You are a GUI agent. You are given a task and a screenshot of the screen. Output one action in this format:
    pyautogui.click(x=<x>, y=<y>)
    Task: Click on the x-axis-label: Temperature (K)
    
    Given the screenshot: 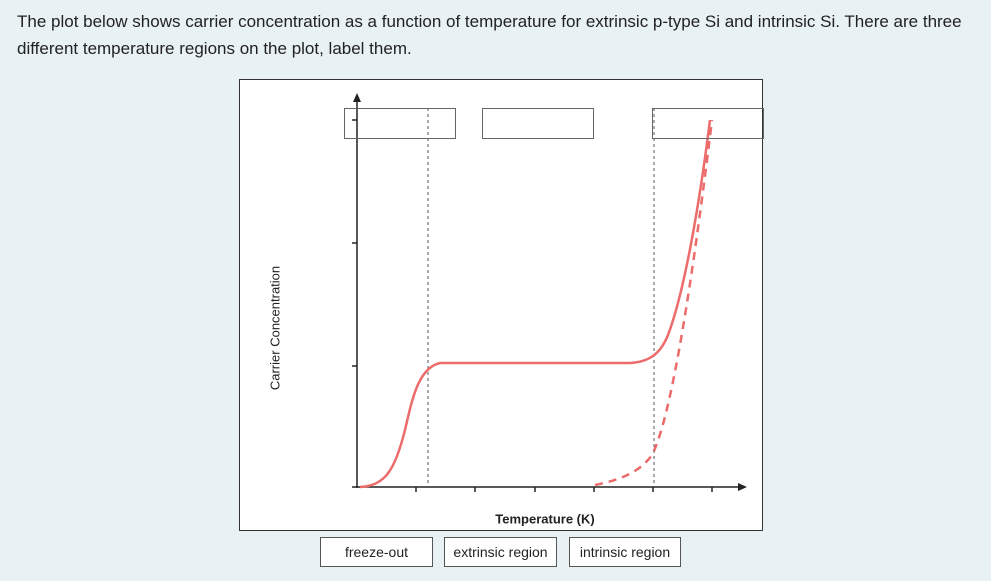 What is the action you would take?
    pyautogui.click(x=544, y=518)
    